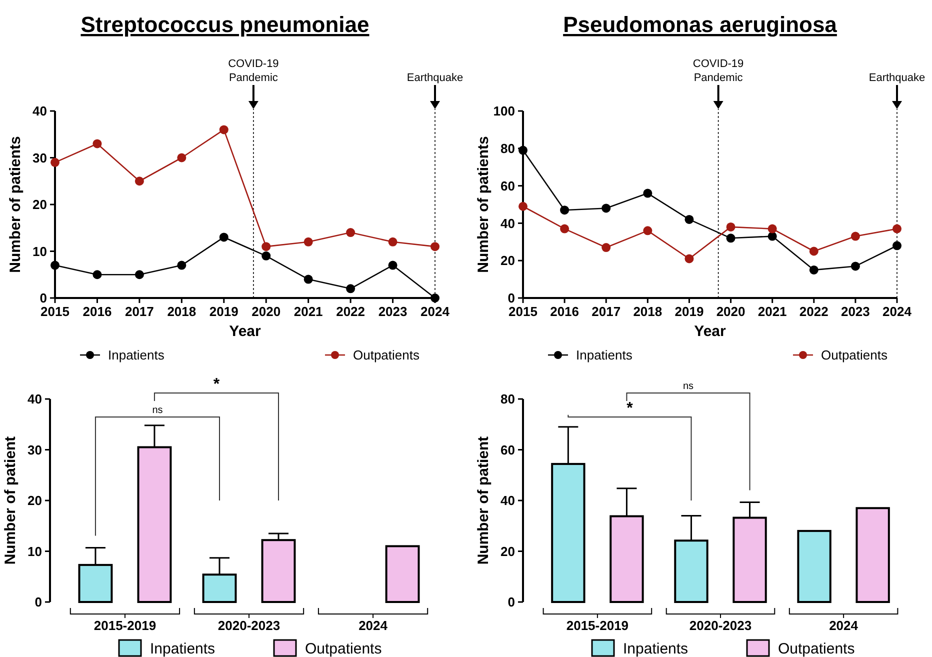 Image resolution: width=932 pixels, height=657 pixels. Describe the element at coordinates (630, 408) in the screenshot. I see `annotation: *` at that location.